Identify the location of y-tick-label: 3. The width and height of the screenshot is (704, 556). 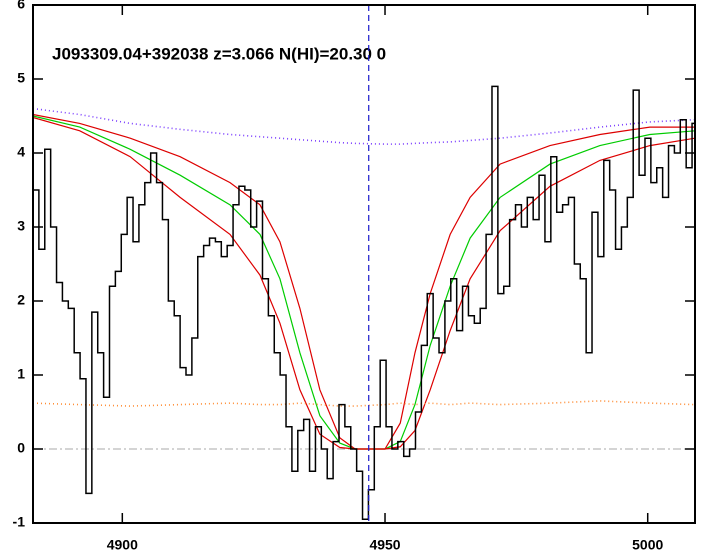
(21, 226).